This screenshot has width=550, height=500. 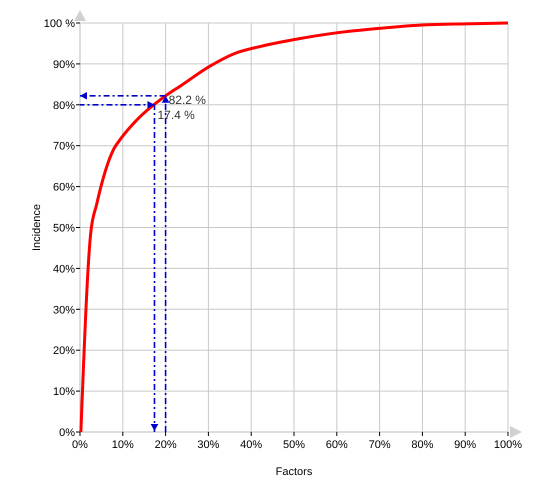 I want to click on x-tick-label: 80%, so click(x=422, y=445).